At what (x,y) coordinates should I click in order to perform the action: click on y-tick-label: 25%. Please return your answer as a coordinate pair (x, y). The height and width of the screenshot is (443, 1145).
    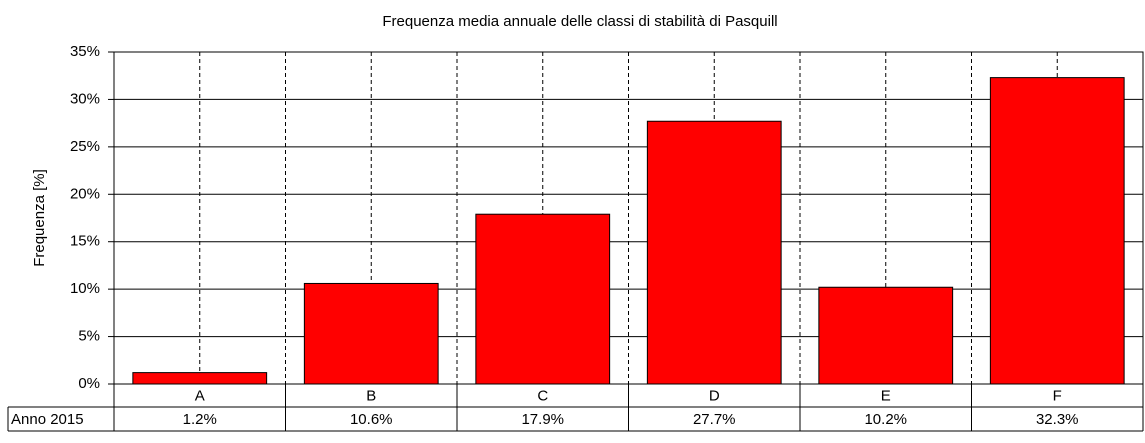
    Looking at the image, I should click on (85, 146).